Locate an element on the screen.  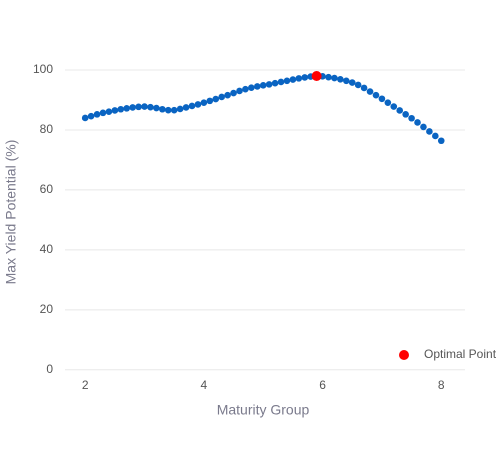
x-tick-label: 6 is located at coordinates (322, 385).